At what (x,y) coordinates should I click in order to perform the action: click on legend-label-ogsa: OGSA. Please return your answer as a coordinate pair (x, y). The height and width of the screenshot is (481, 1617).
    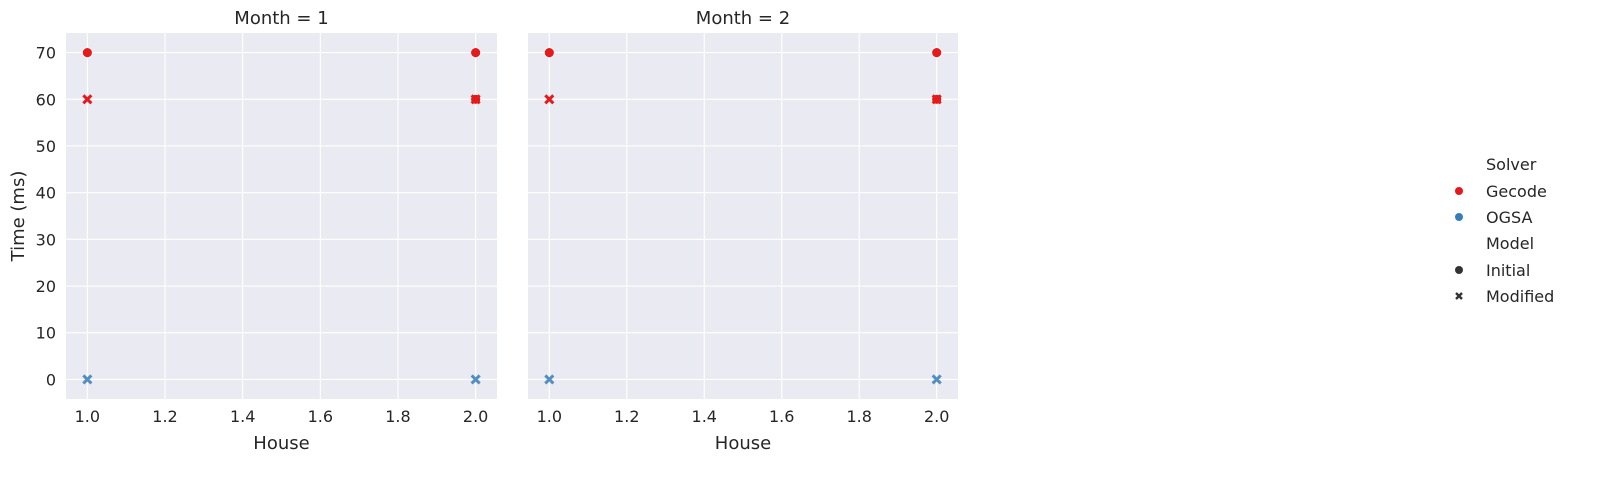
    Looking at the image, I should click on (1509, 217).